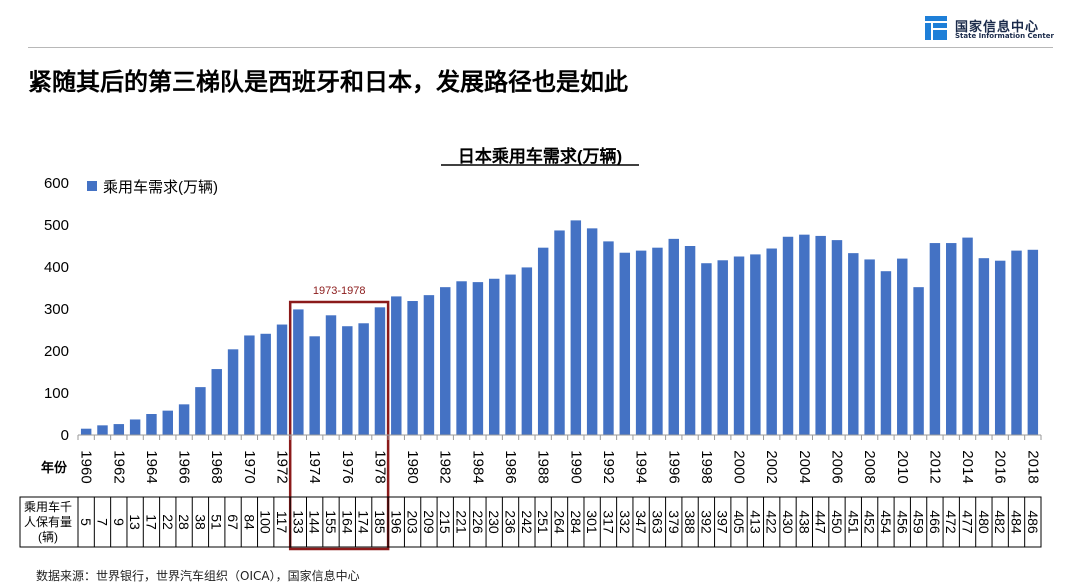 Image resolution: width=1080 pixels, height=585 pixels. Describe the element at coordinates (935, 339) in the screenshot. I see `bar-2012` at that location.